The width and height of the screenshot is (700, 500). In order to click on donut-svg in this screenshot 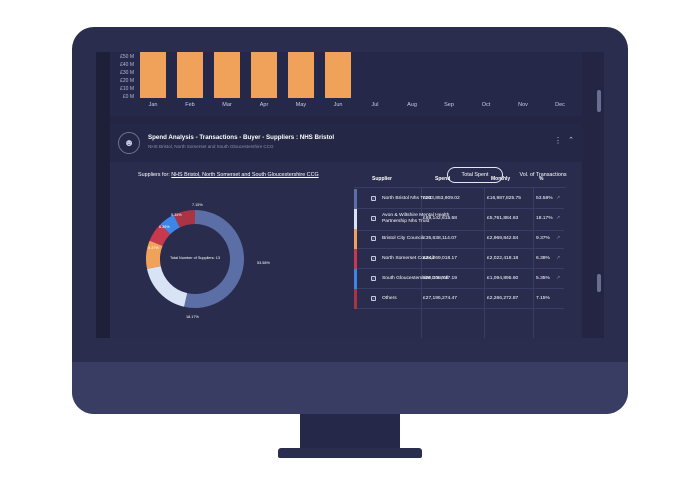, I will do `click(195, 259)`.